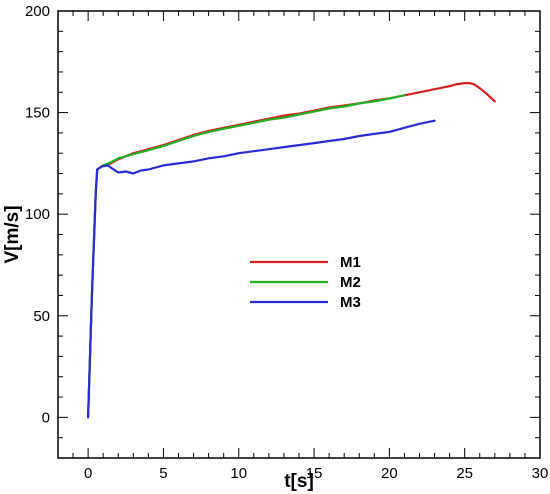  I want to click on x-tick-label: 10, so click(238, 473).